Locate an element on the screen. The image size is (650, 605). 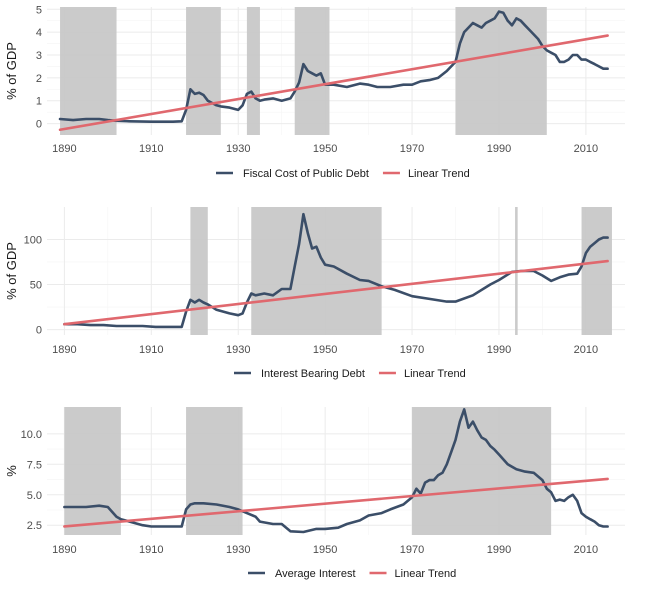
y-tick-label: 50 is located at coordinates (36, 286).